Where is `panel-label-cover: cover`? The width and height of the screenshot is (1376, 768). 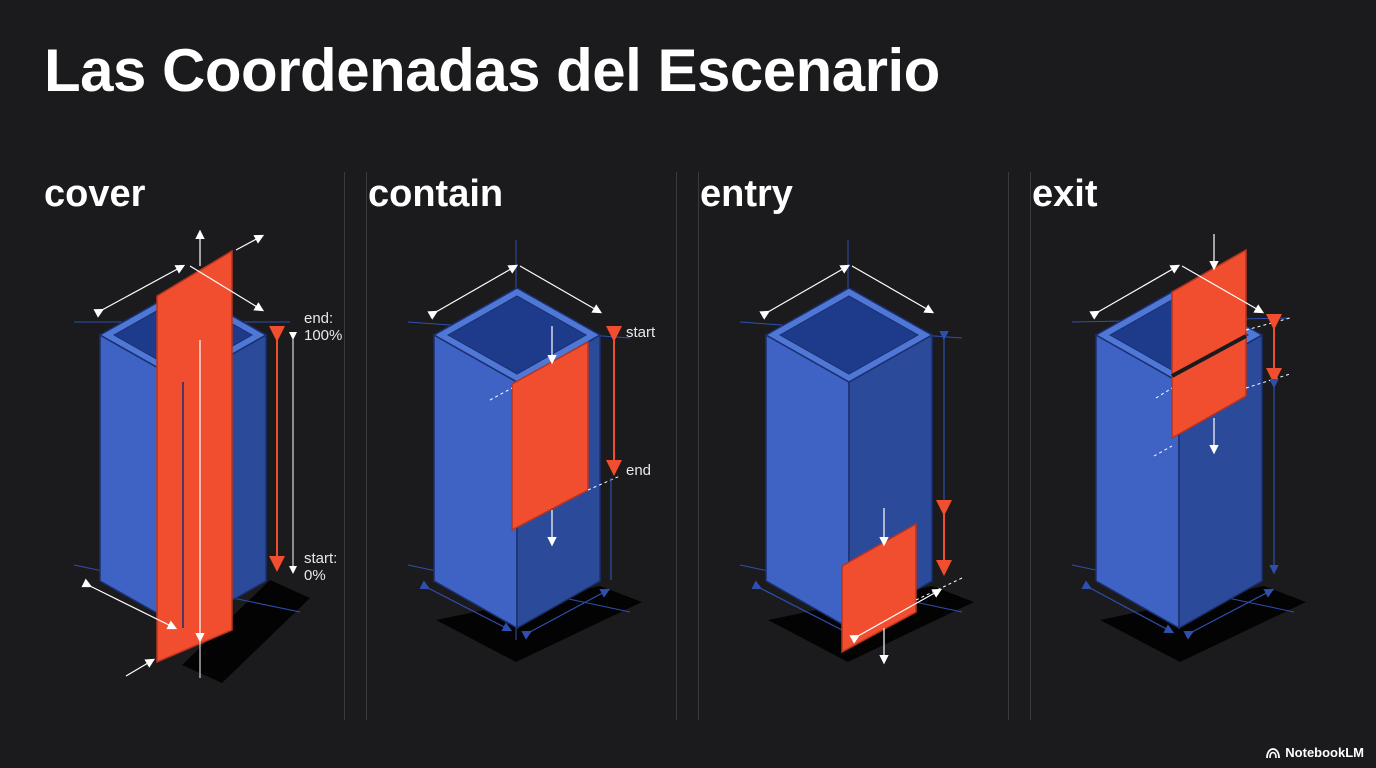
panel-label-cover: cover is located at coordinates (95, 194).